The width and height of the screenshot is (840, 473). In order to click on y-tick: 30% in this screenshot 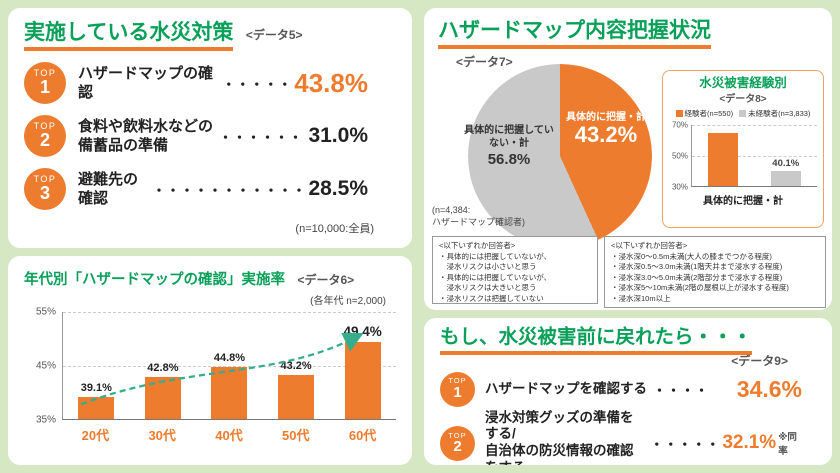, I will do `click(679, 187)`.